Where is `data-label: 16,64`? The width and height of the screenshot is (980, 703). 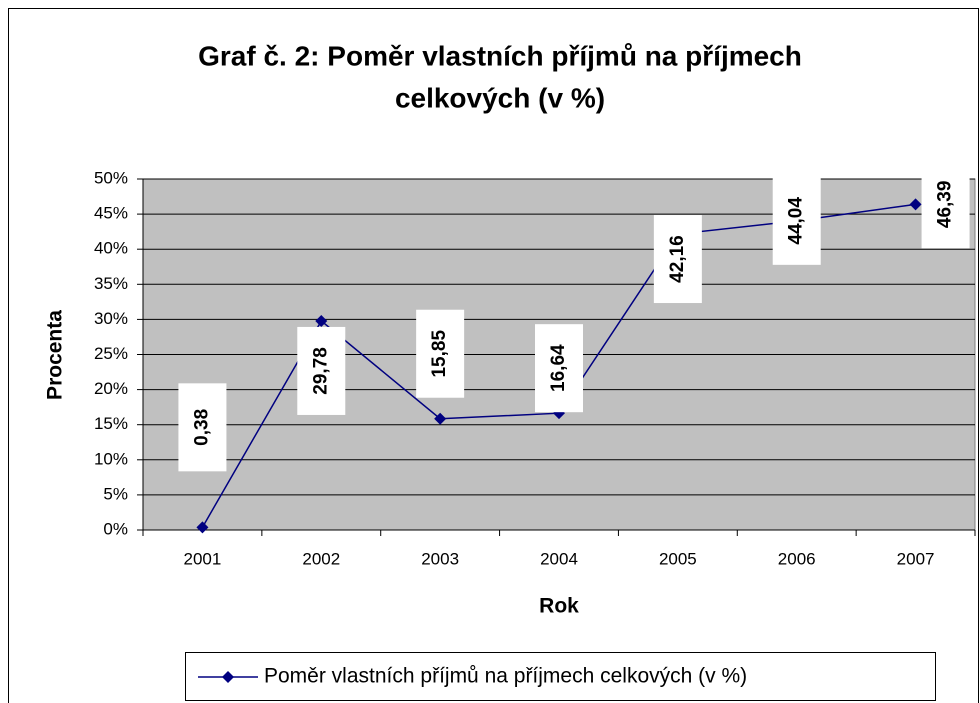
data-label: 16,64 is located at coordinates (558, 368).